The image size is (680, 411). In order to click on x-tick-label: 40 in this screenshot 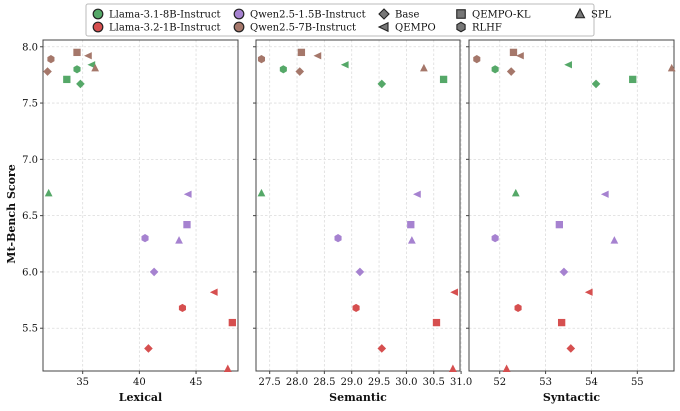, I will do `click(139, 382)`.